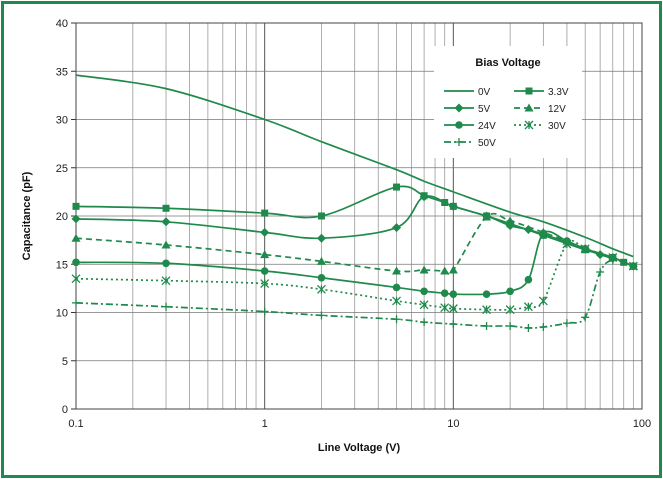 The image size is (663, 479). Describe the element at coordinates (484, 92) in the screenshot. I see `legend-label-0v: 0V` at that location.